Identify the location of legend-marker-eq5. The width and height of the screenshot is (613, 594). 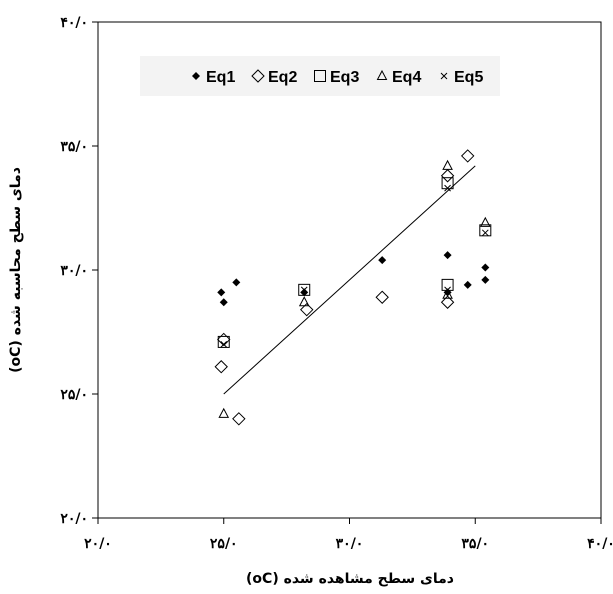
(444, 76).